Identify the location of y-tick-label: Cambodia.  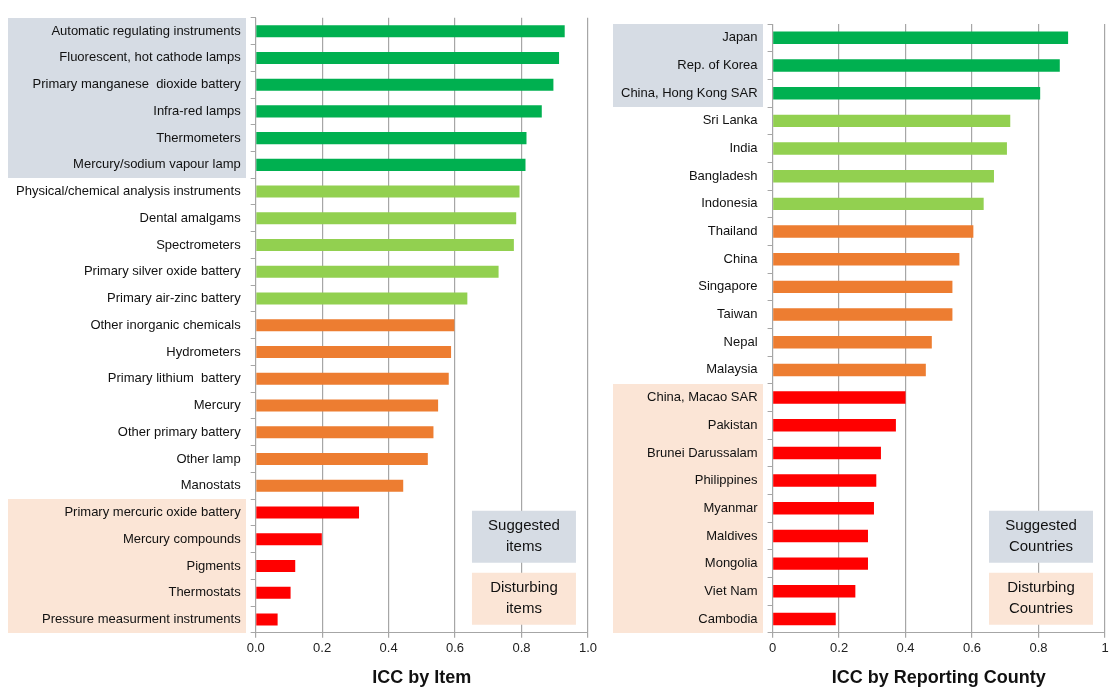
(728, 618).